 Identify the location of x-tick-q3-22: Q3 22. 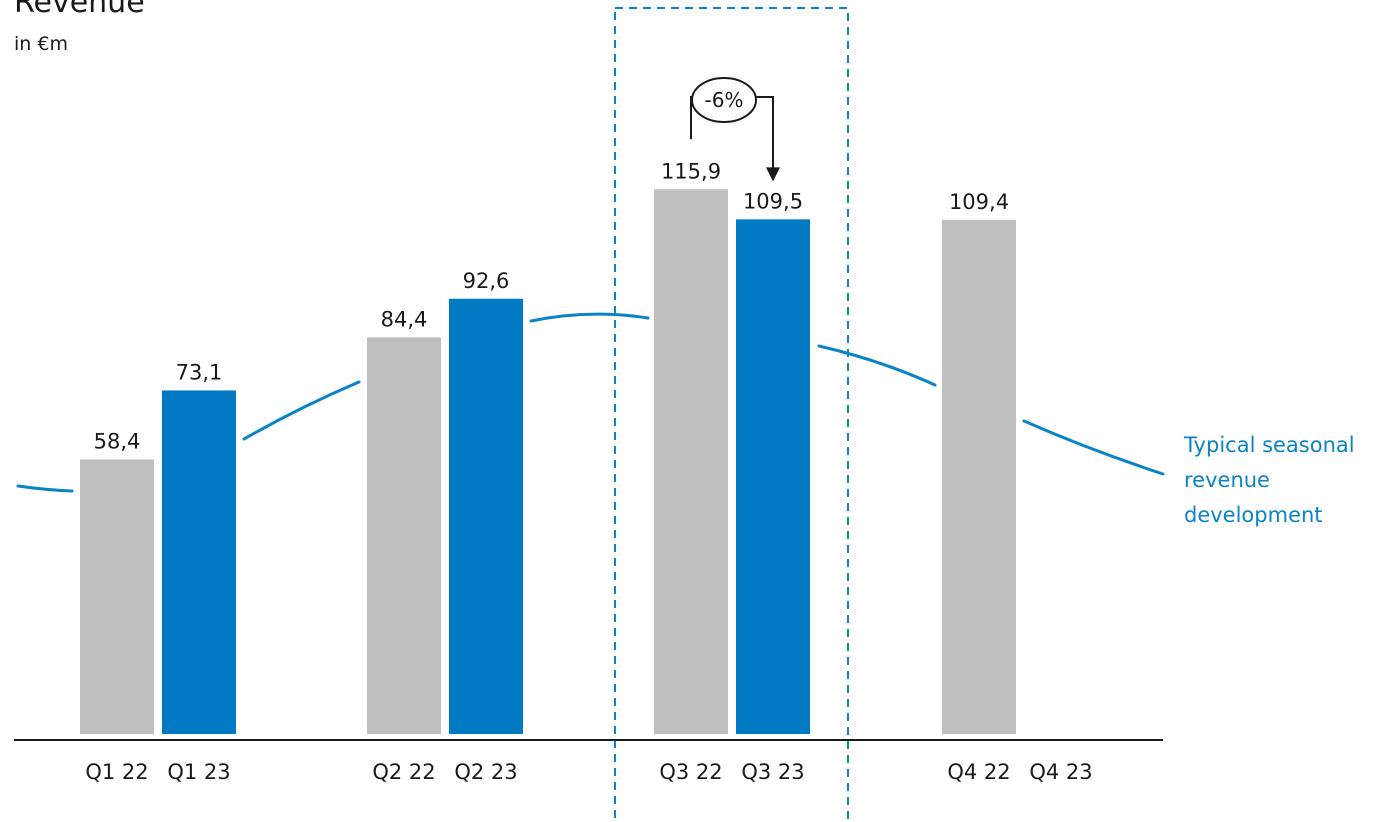
(690, 772).